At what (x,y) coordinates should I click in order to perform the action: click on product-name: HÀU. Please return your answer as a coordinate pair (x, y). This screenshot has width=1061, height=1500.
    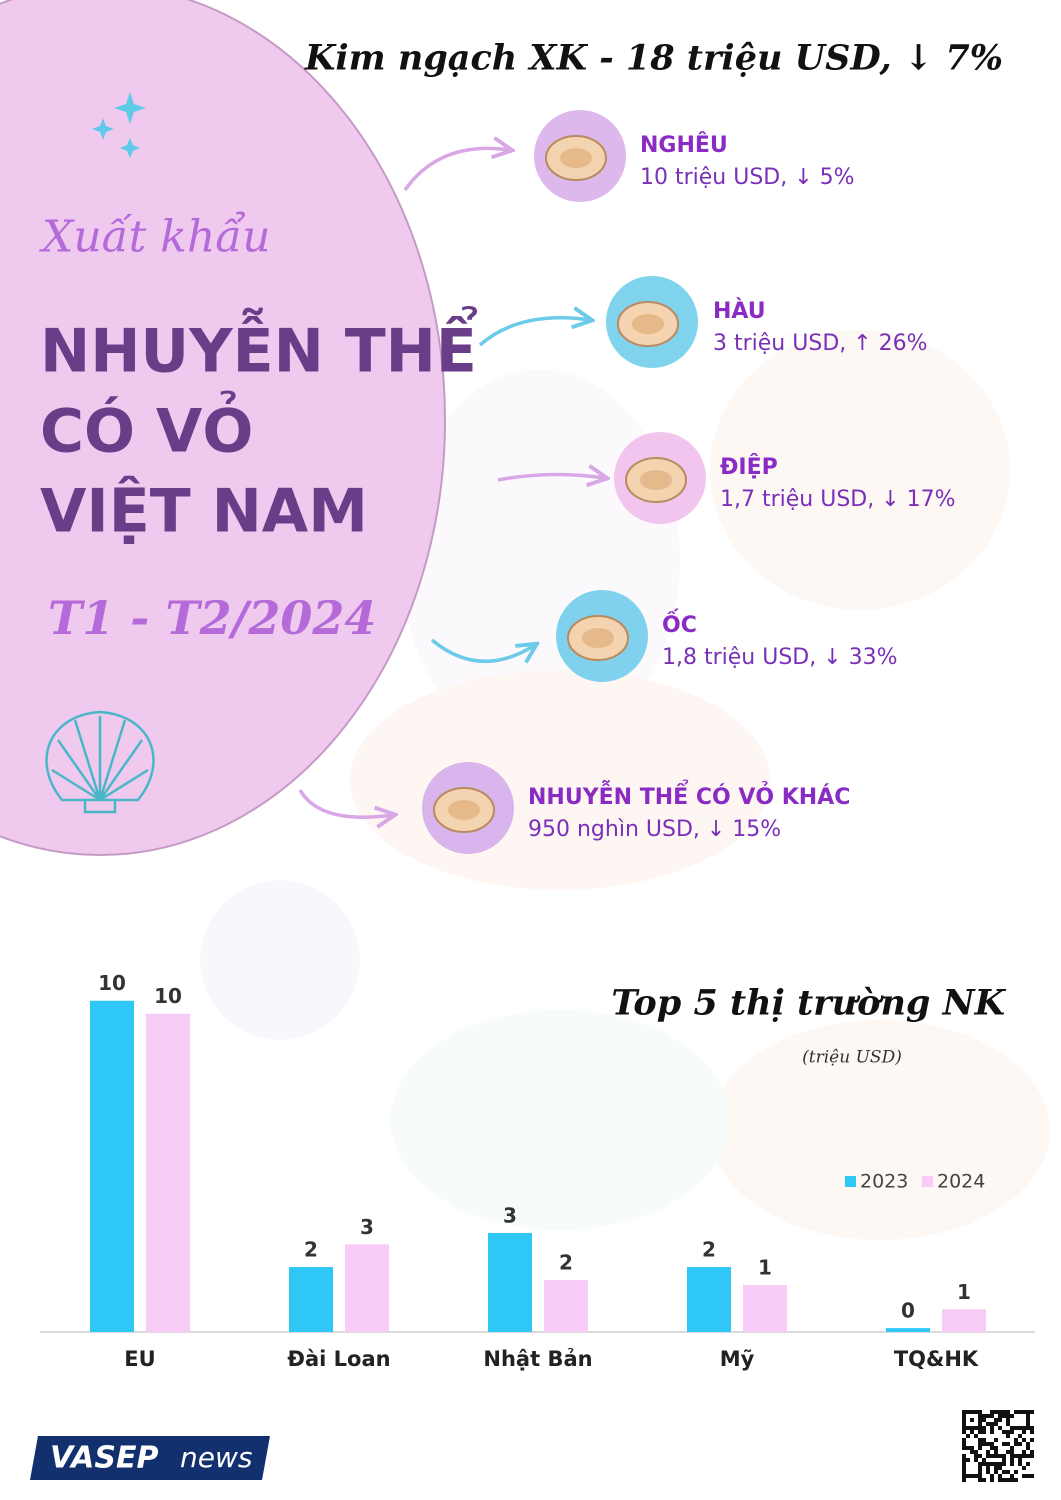
    Looking at the image, I should click on (739, 311).